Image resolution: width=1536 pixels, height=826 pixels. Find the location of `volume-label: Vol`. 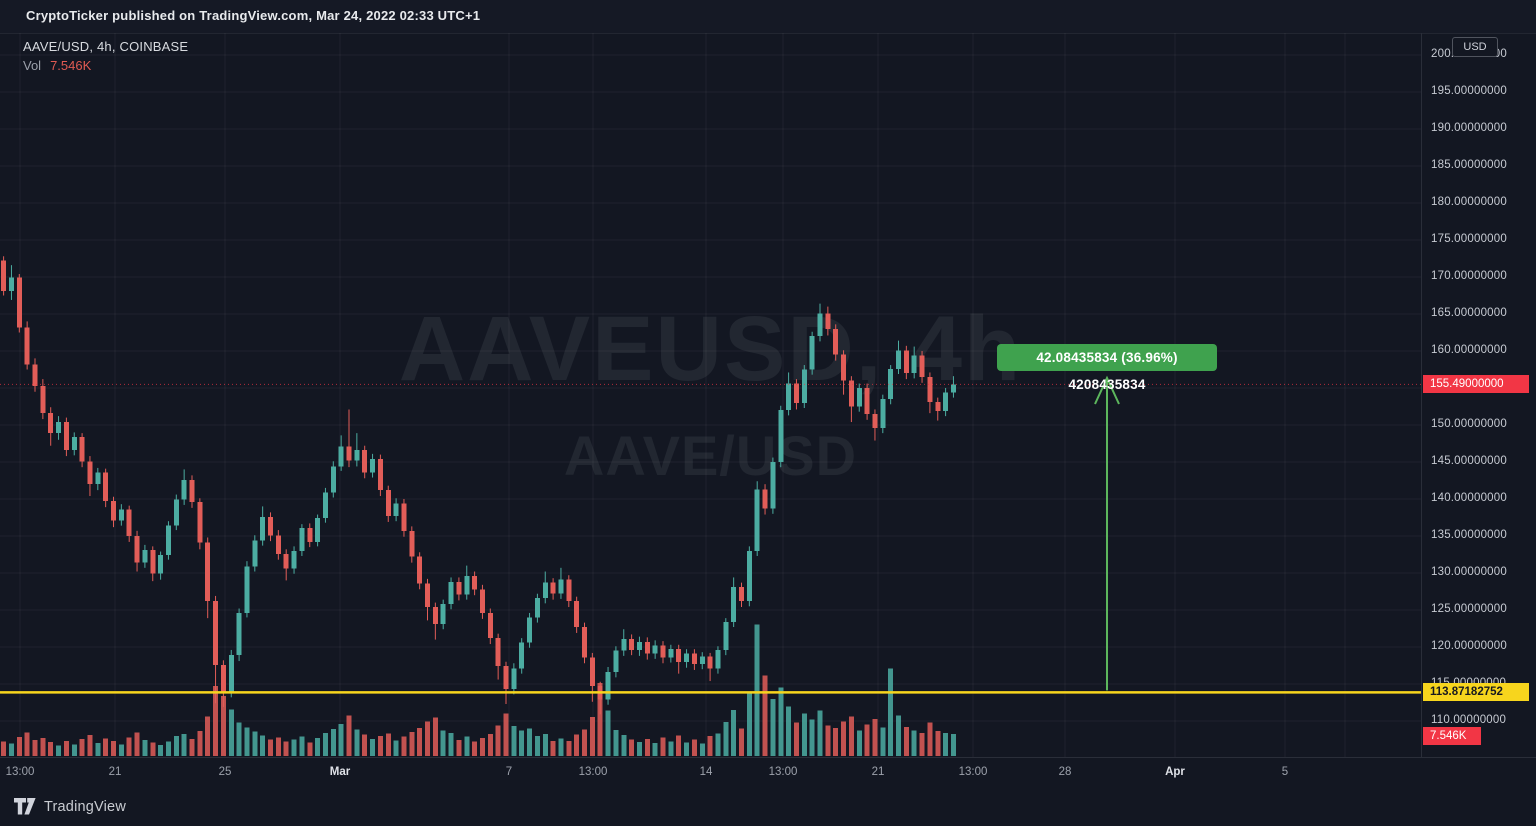

volume-label: Vol is located at coordinates (32, 65).